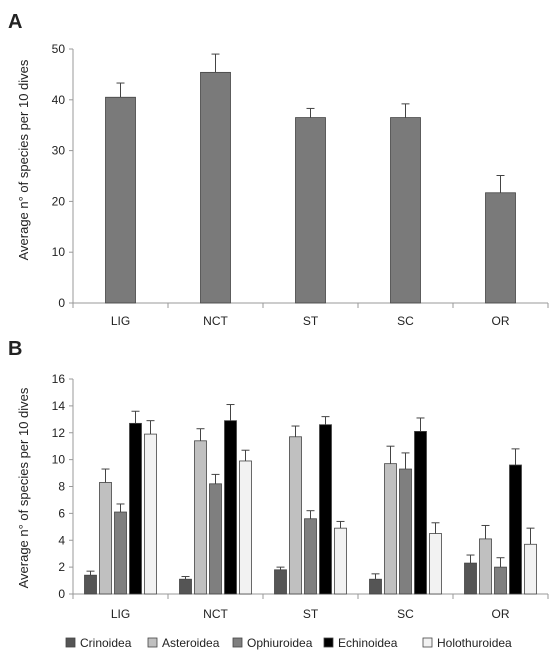  What do you see at coordinates (311, 321) in the screenshot?
I see `panel-a-x-tick-label: ST` at bounding box center [311, 321].